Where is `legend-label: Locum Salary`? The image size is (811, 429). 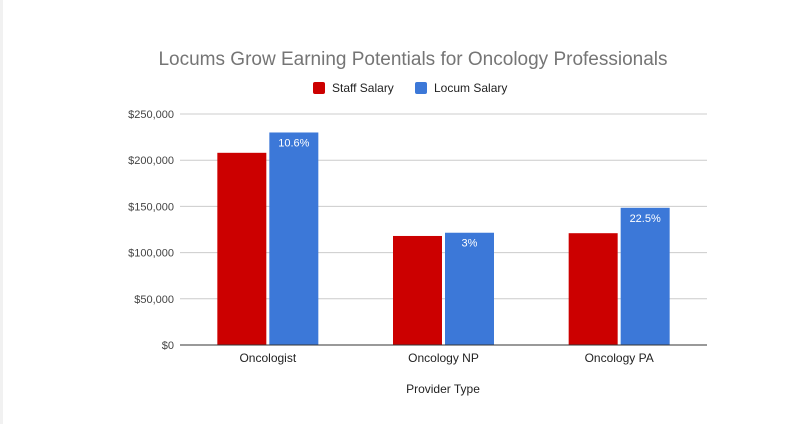 legend-label: Locum Salary is located at coordinates (470, 88).